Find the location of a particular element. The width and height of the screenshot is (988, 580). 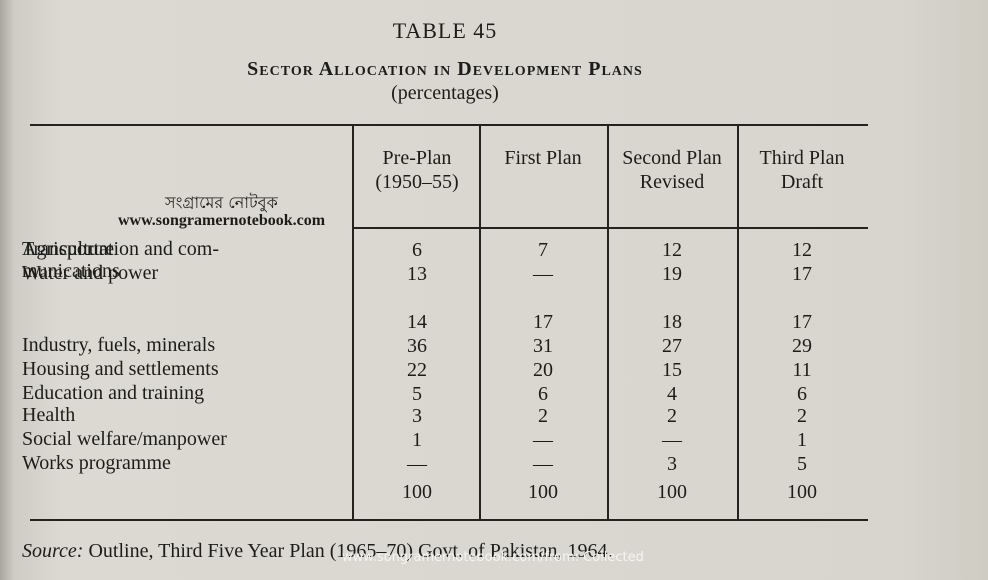

table-title: Sector Allocation in Development Plans is located at coordinates (445, 69).